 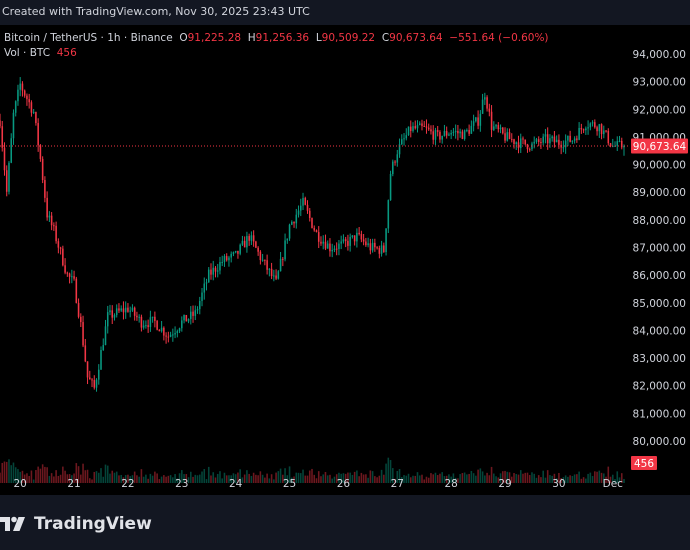 I want to click on price-tick-label: 84,000.00, so click(x=659, y=331).